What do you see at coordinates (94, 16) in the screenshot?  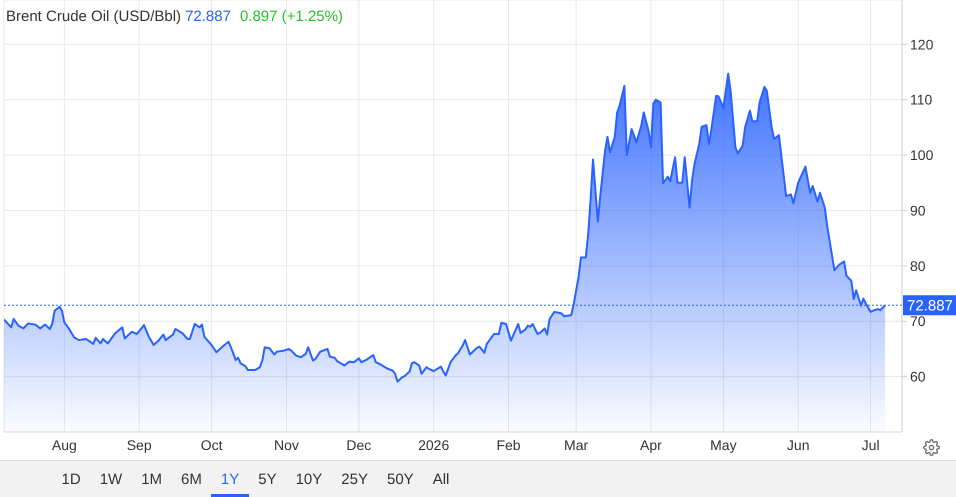 I see `text: Brent Crude Oil (USD/Bbl)` at bounding box center [94, 16].